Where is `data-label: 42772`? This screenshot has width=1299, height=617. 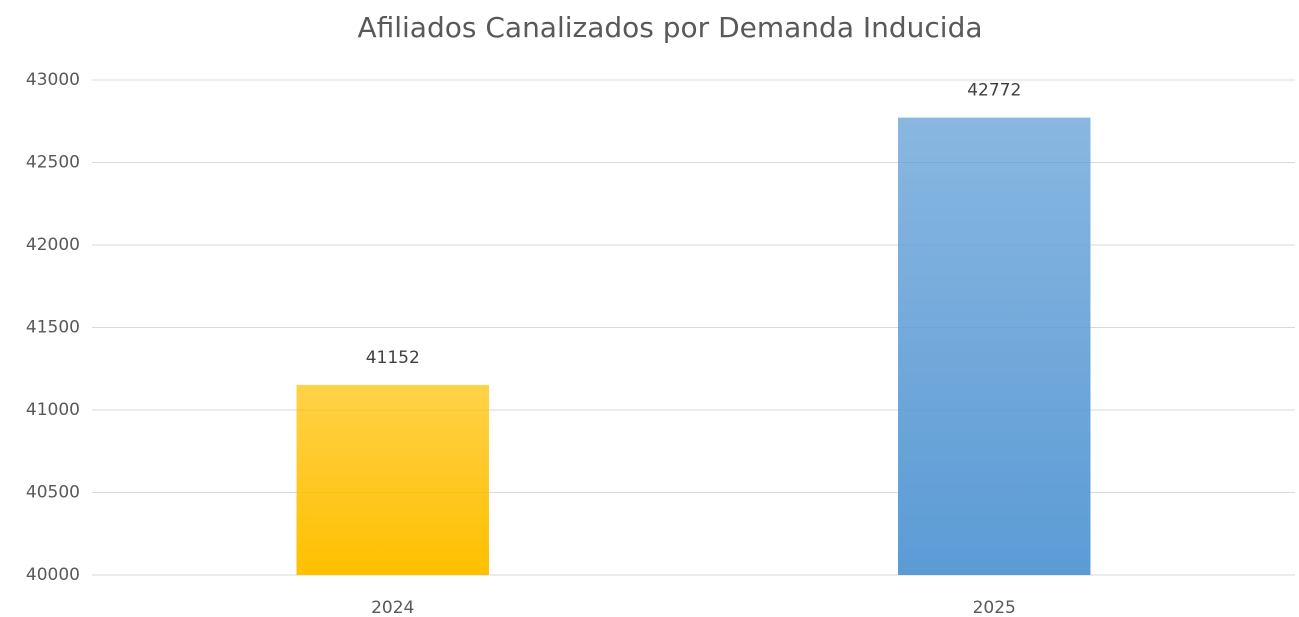 data-label: 42772 is located at coordinates (994, 91).